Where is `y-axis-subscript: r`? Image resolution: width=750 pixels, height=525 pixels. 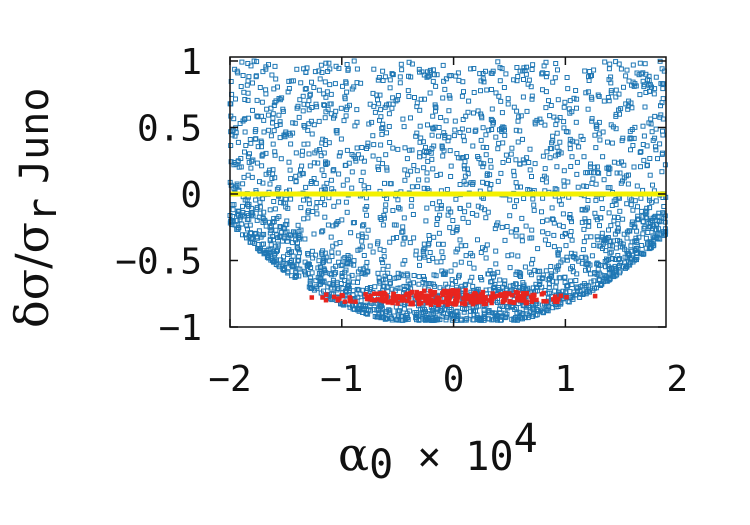 y-axis-subscript: r is located at coordinates (43, 210).